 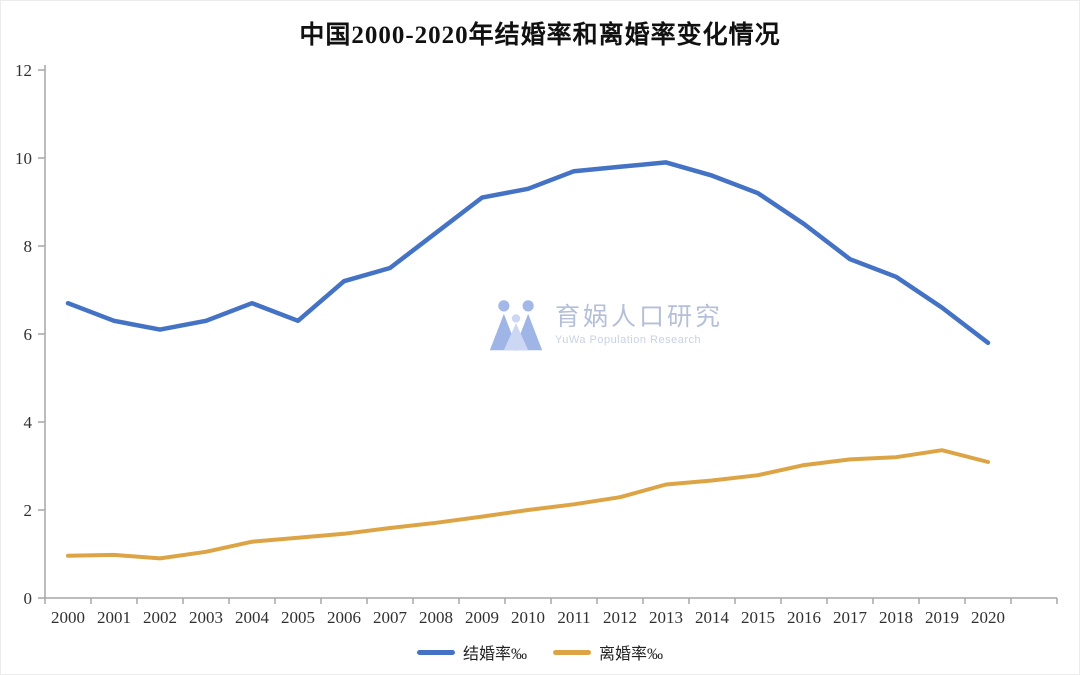 What do you see at coordinates (436, 617) in the screenshot?
I see `x-tick-label: 2008` at bounding box center [436, 617].